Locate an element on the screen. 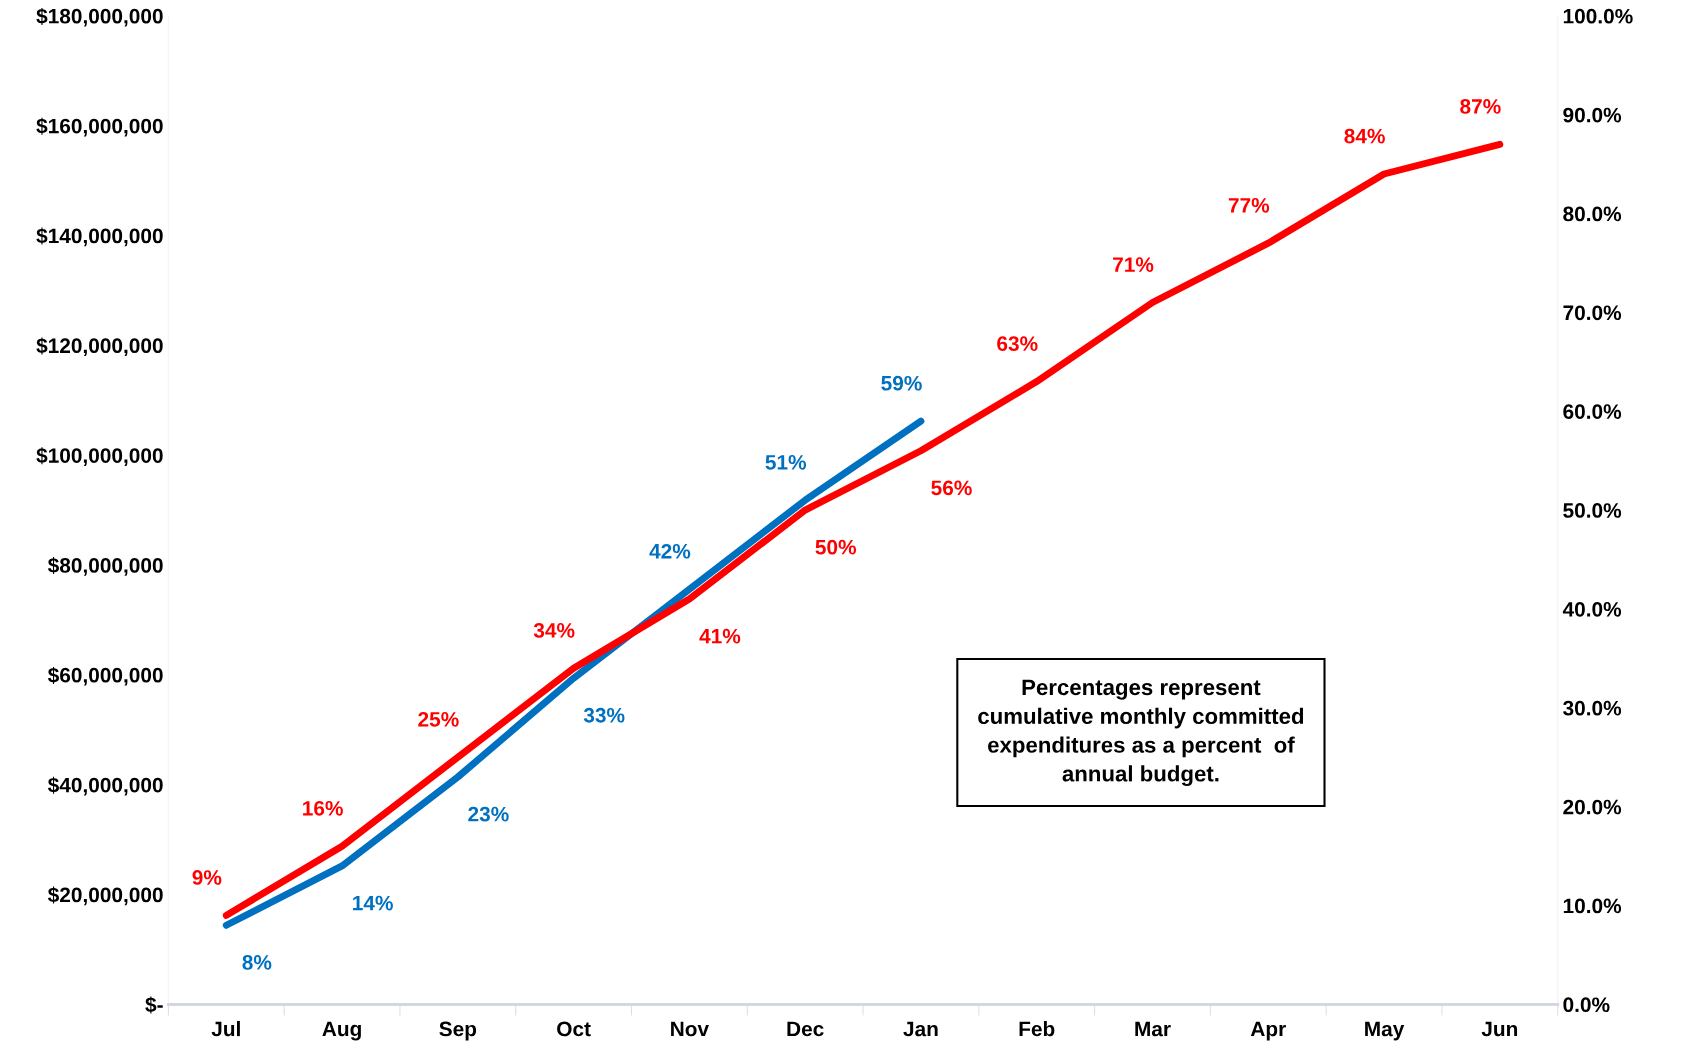 The image size is (1684, 1055). data-label: 50% is located at coordinates (836, 547).